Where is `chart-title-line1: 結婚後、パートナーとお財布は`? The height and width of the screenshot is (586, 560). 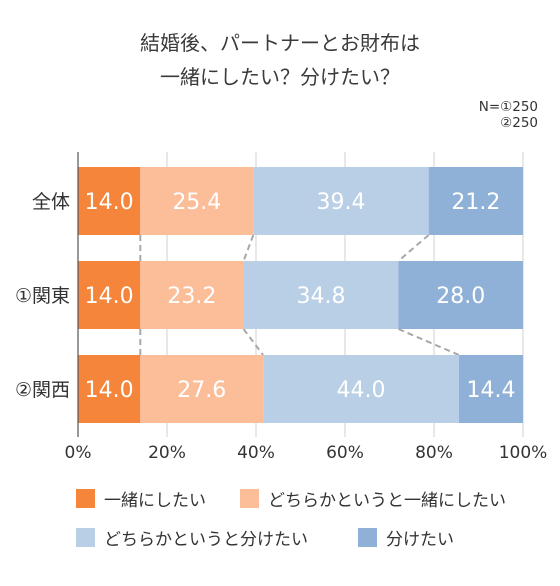 chart-title-line1: 結婚後、パートナーとお財布は is located at coordinates (280, 43).